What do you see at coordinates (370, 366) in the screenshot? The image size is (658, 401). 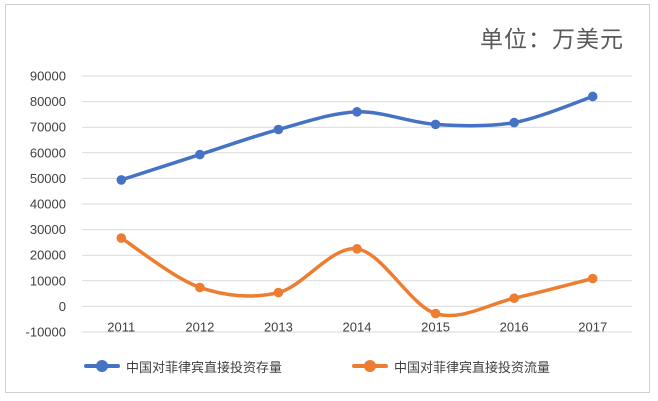 I see `legend-swatch-flow` at bounding box center [370, 366].